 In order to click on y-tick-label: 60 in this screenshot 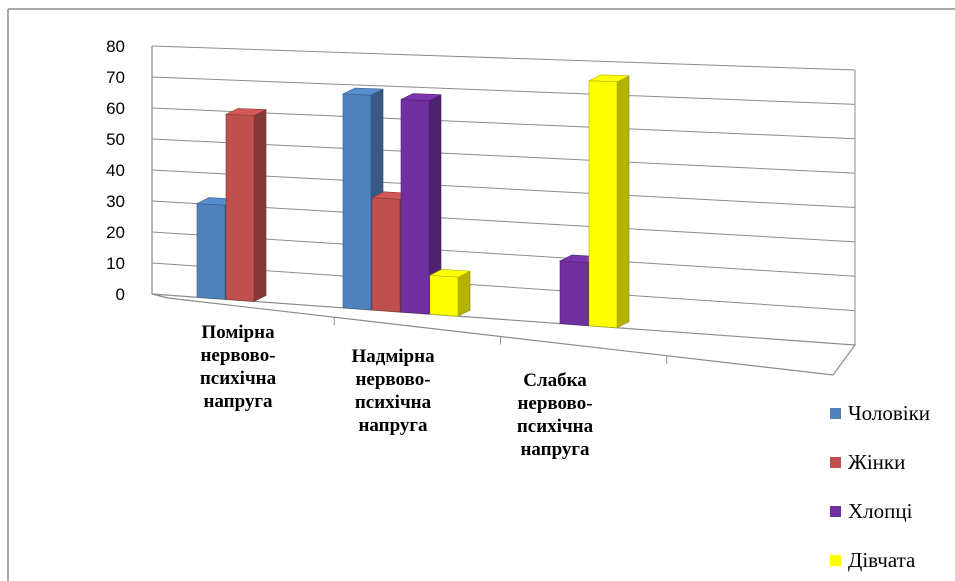, I will do `click(115, 108)`.